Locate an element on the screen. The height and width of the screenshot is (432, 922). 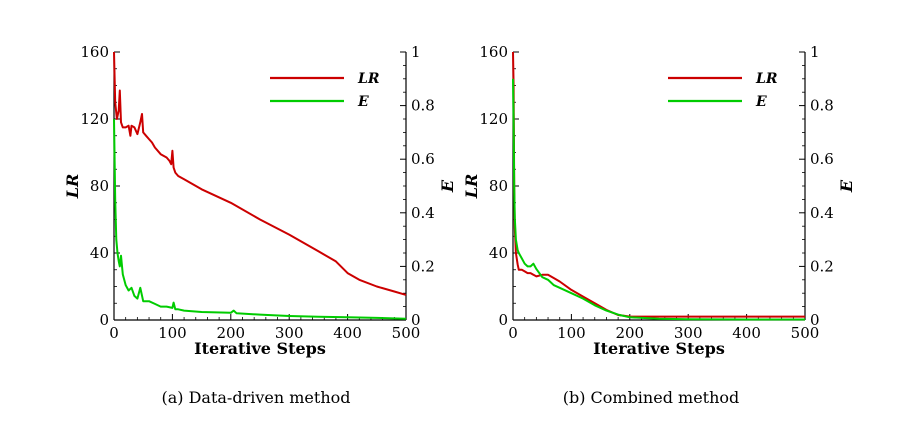
figure-caption: (b) Combined method is located at coordinates (651, 397).